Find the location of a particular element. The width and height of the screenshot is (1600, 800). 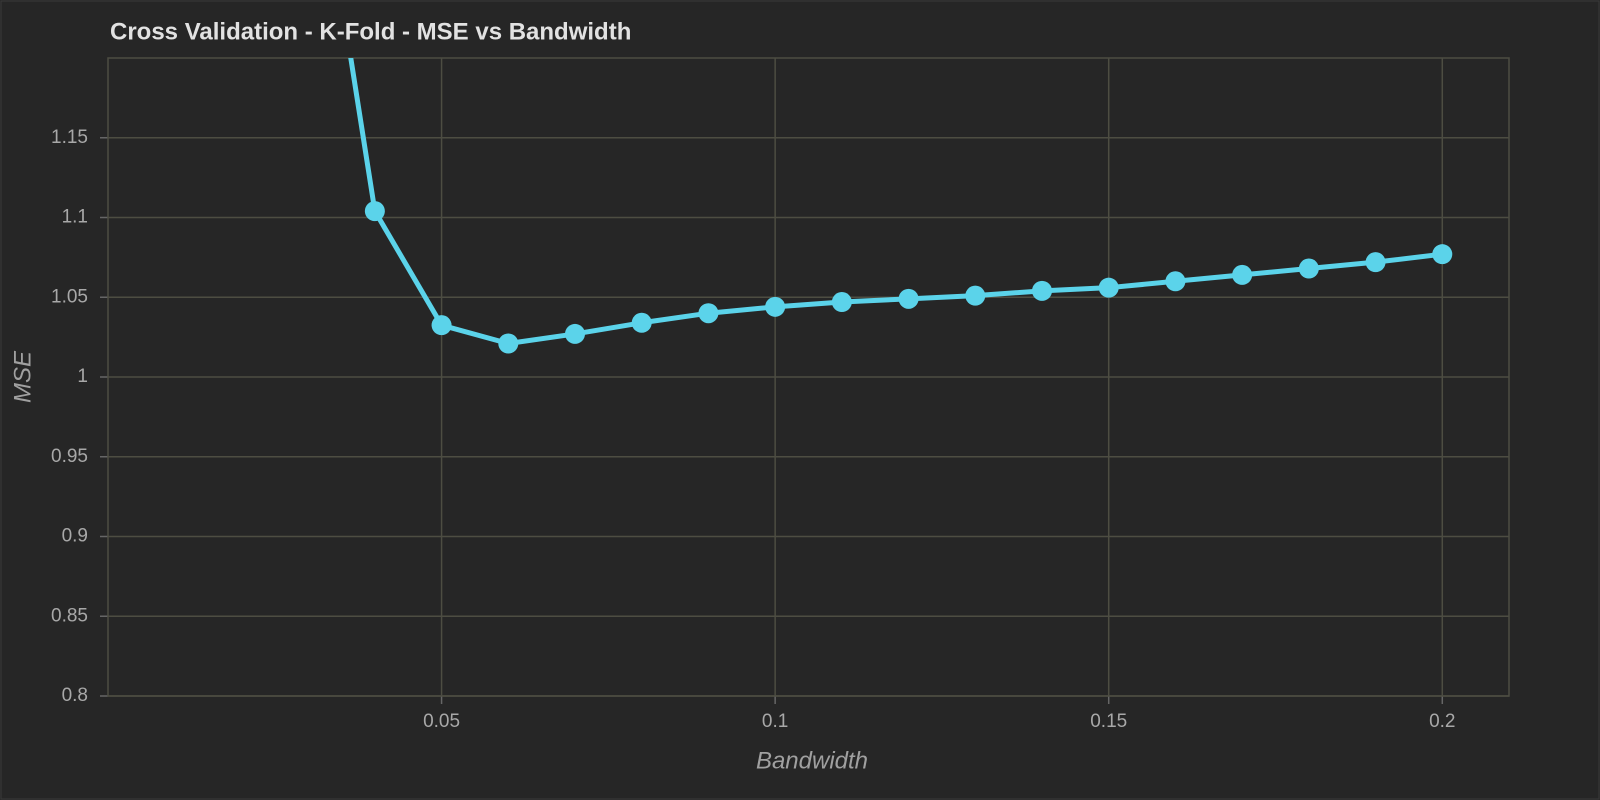

x-axis-label: Bandwidth is located at coordinates (812, 760).